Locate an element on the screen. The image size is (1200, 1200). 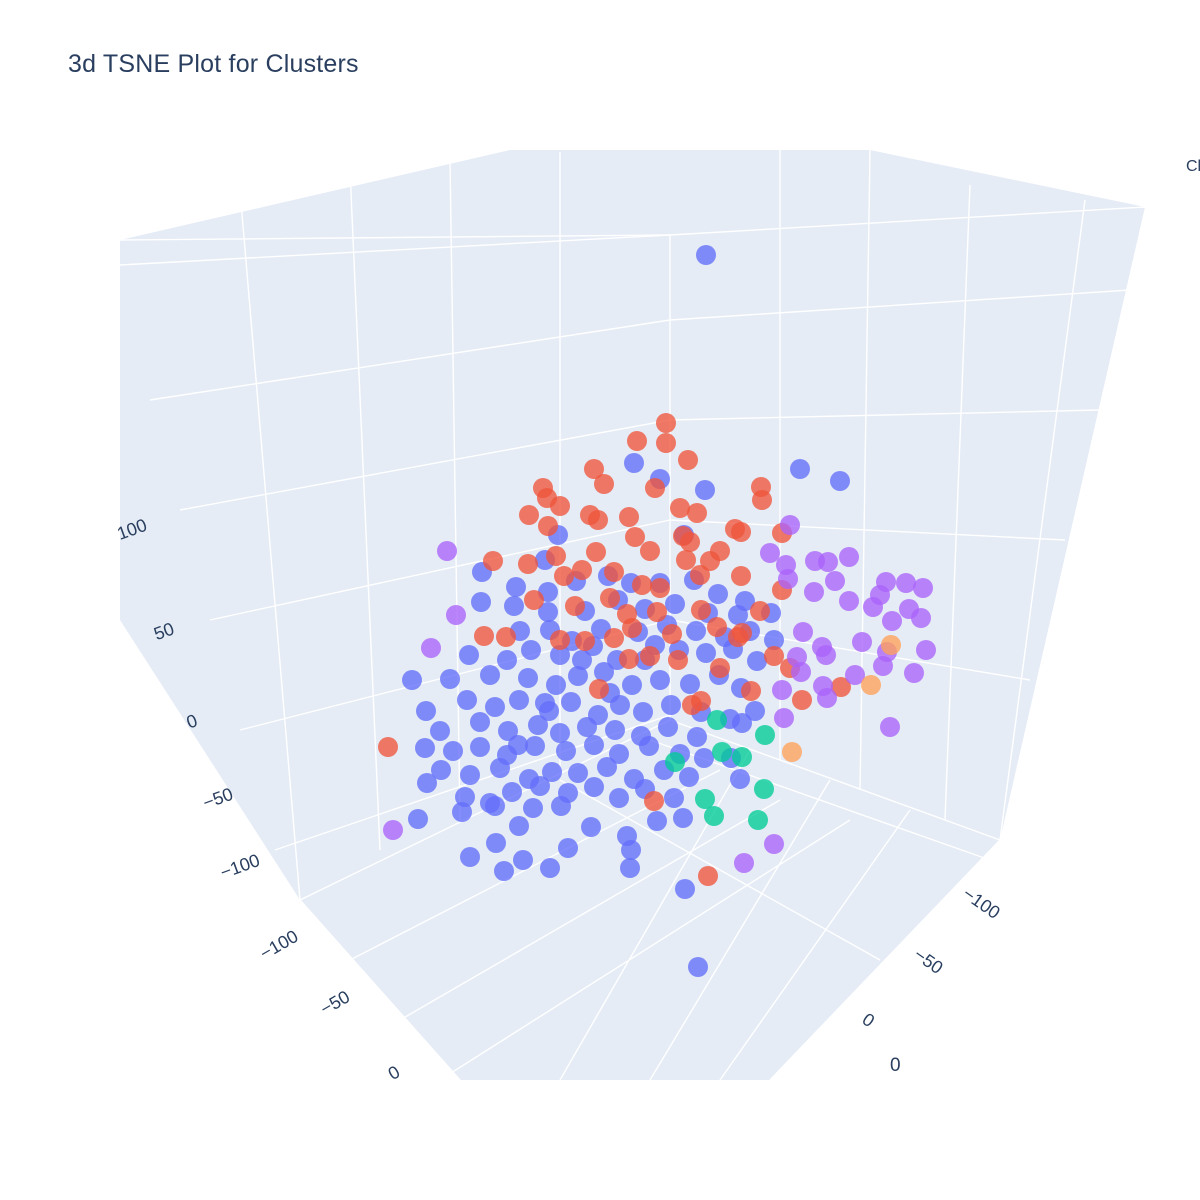
left-axis-tick: 0 is located at coordinates (394, 1073).